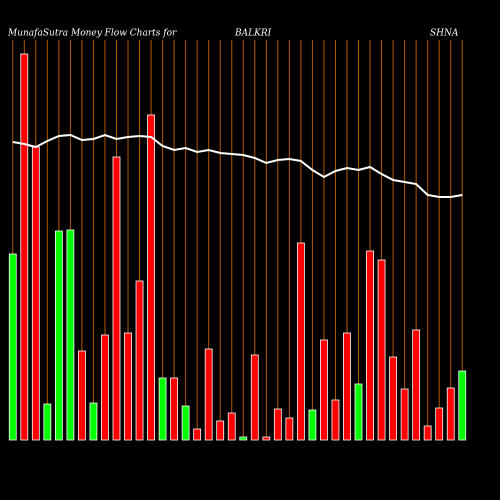 The height and width of the screenshot is (500, 500). I want to click on chart-symbol: SHNA, so click(444, 34).